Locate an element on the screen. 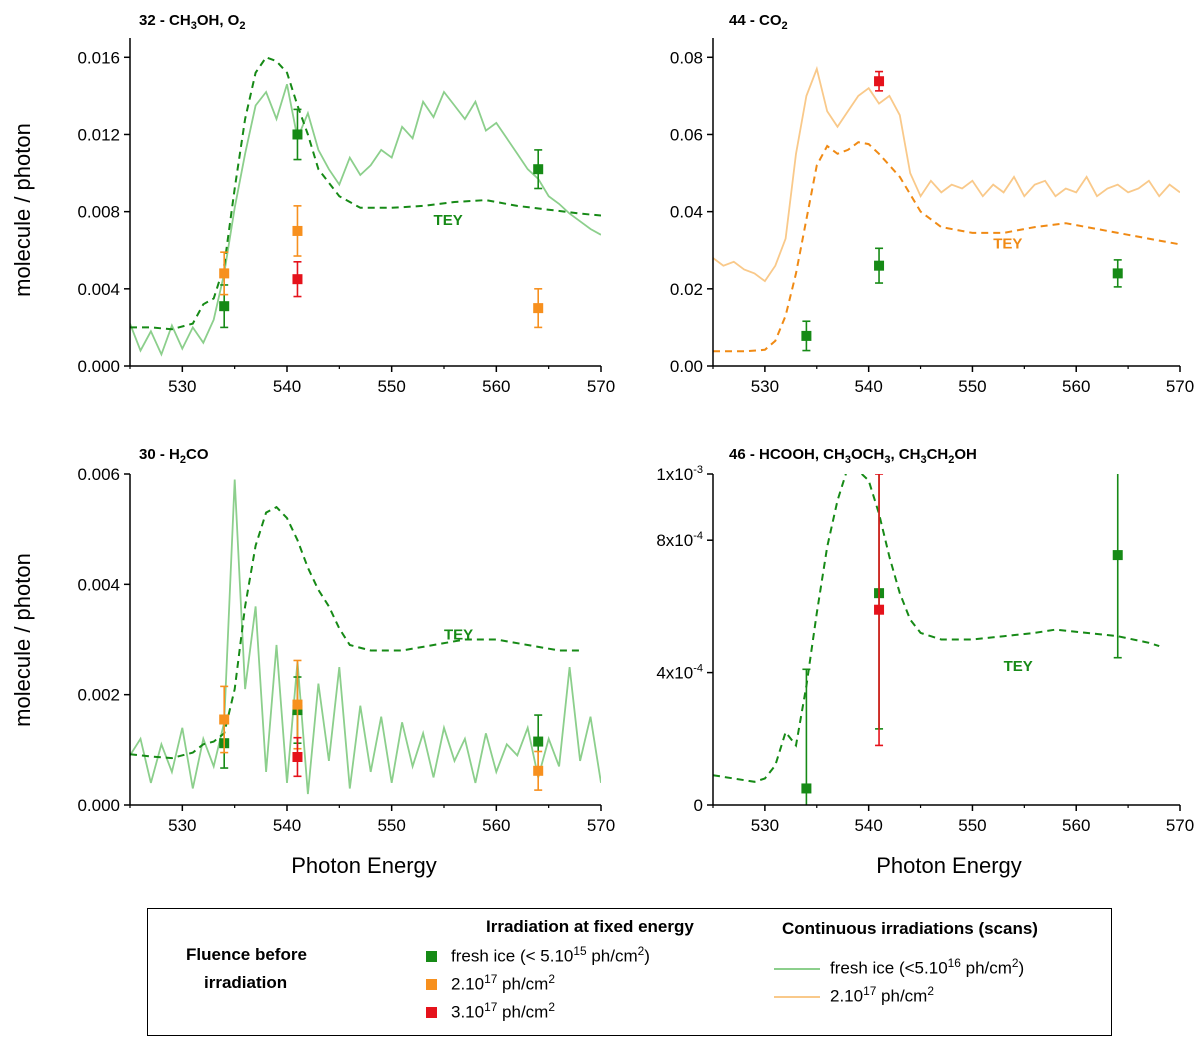 The height and width of the screenshot is (1044, 1200). y-tick-label: 0.006 is located at coordinates (98, 474).